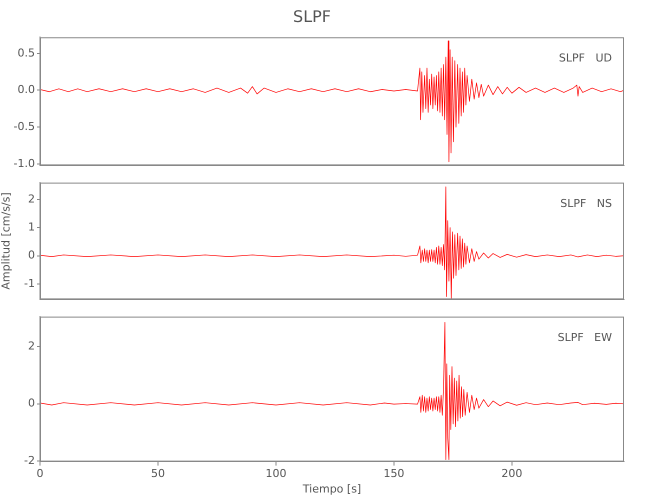 The width and height of the screenshot is (650, 500). I want to click on annotation: SLPF EW, so click(585, 337).